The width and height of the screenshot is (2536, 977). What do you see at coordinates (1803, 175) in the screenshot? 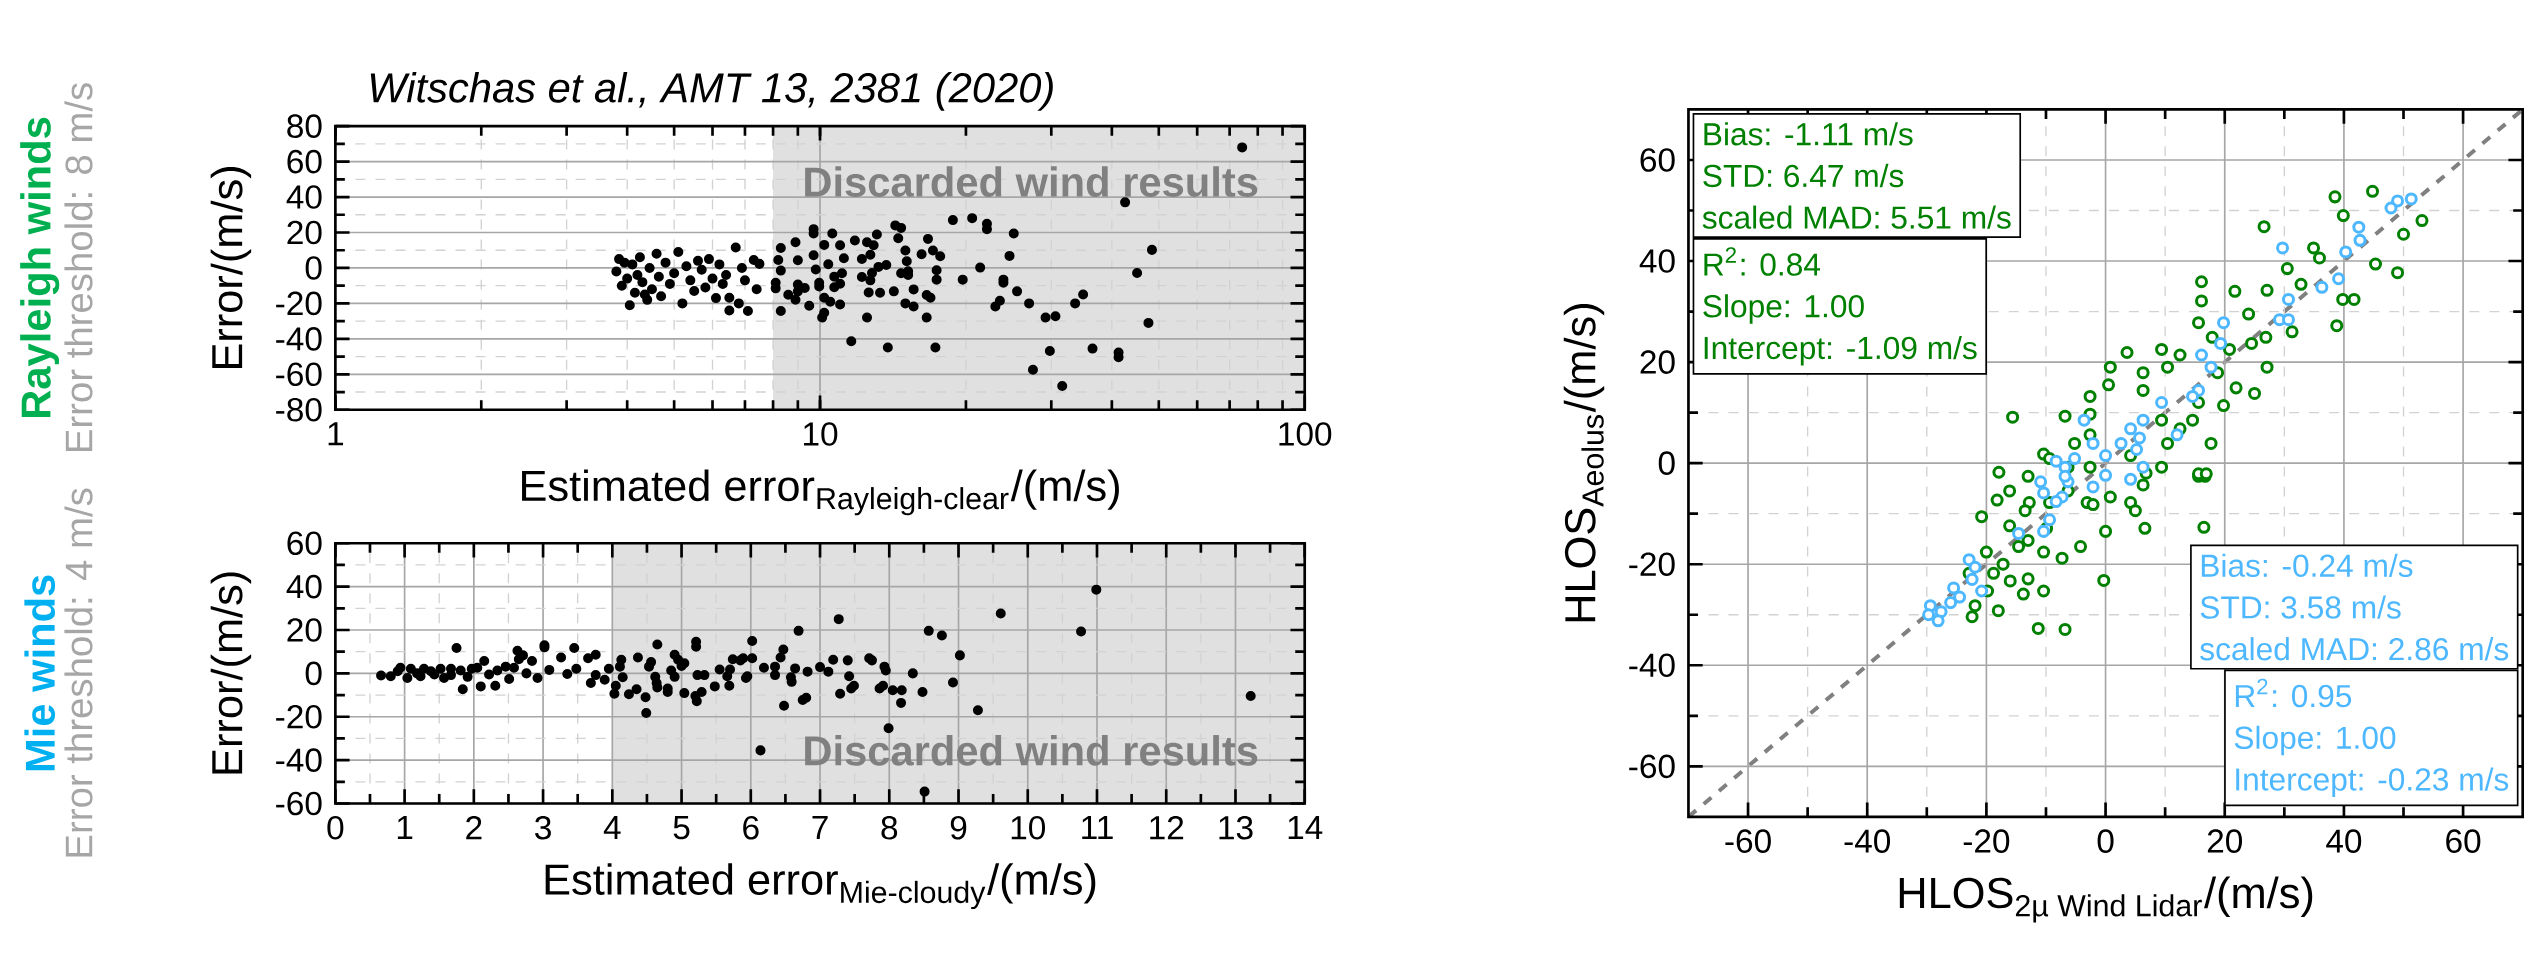
I see `annotation: STD: 6.47 m/s` at bounding box center [1803, 175].